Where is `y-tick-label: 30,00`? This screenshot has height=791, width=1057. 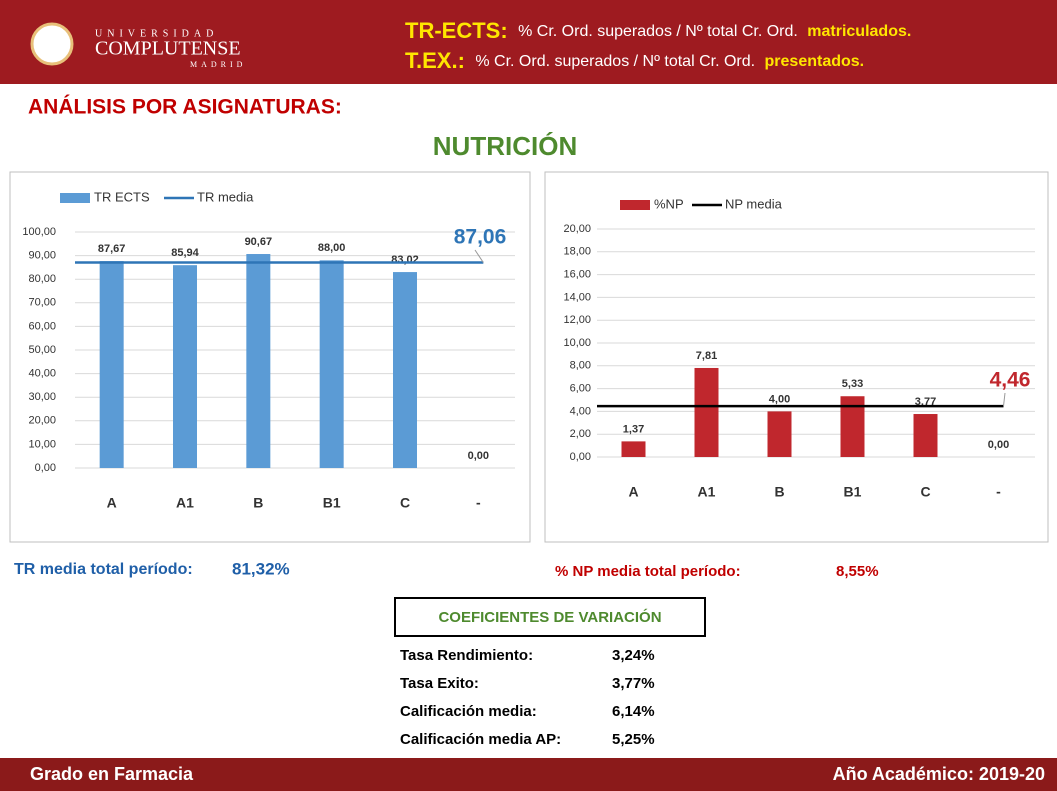 y-tick-label: 30,00 is located at coordinates (42, 397).